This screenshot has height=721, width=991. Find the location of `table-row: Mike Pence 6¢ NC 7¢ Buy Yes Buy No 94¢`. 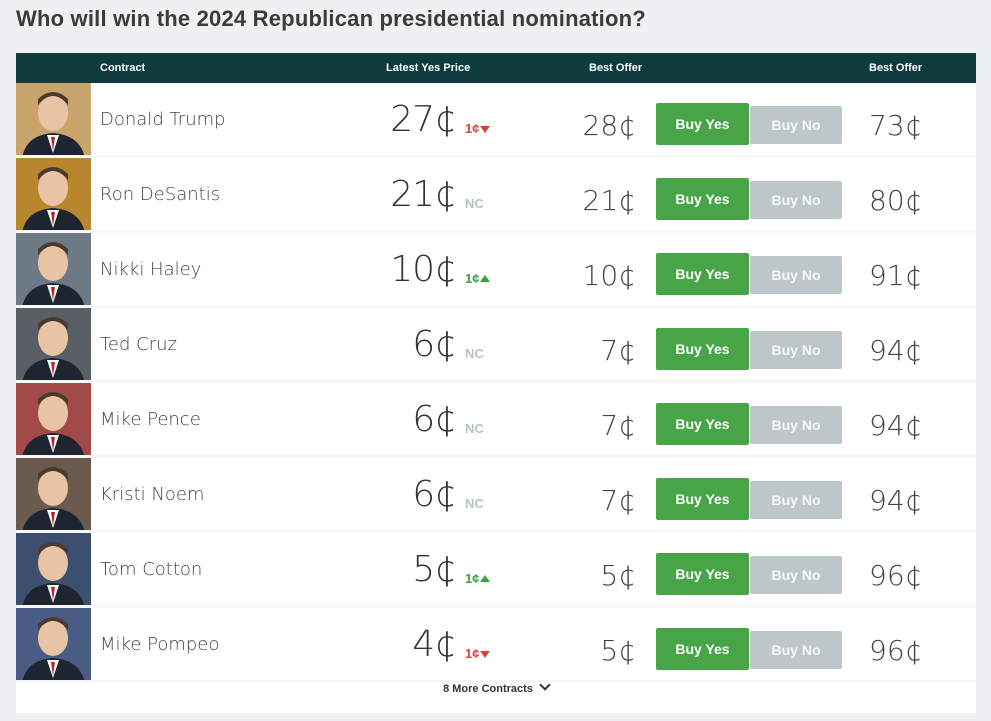

table-row: Mike Pence 6¢ NC 7¢ Buy Yes Buy No 94¢ is located at coordinates (496, 420).